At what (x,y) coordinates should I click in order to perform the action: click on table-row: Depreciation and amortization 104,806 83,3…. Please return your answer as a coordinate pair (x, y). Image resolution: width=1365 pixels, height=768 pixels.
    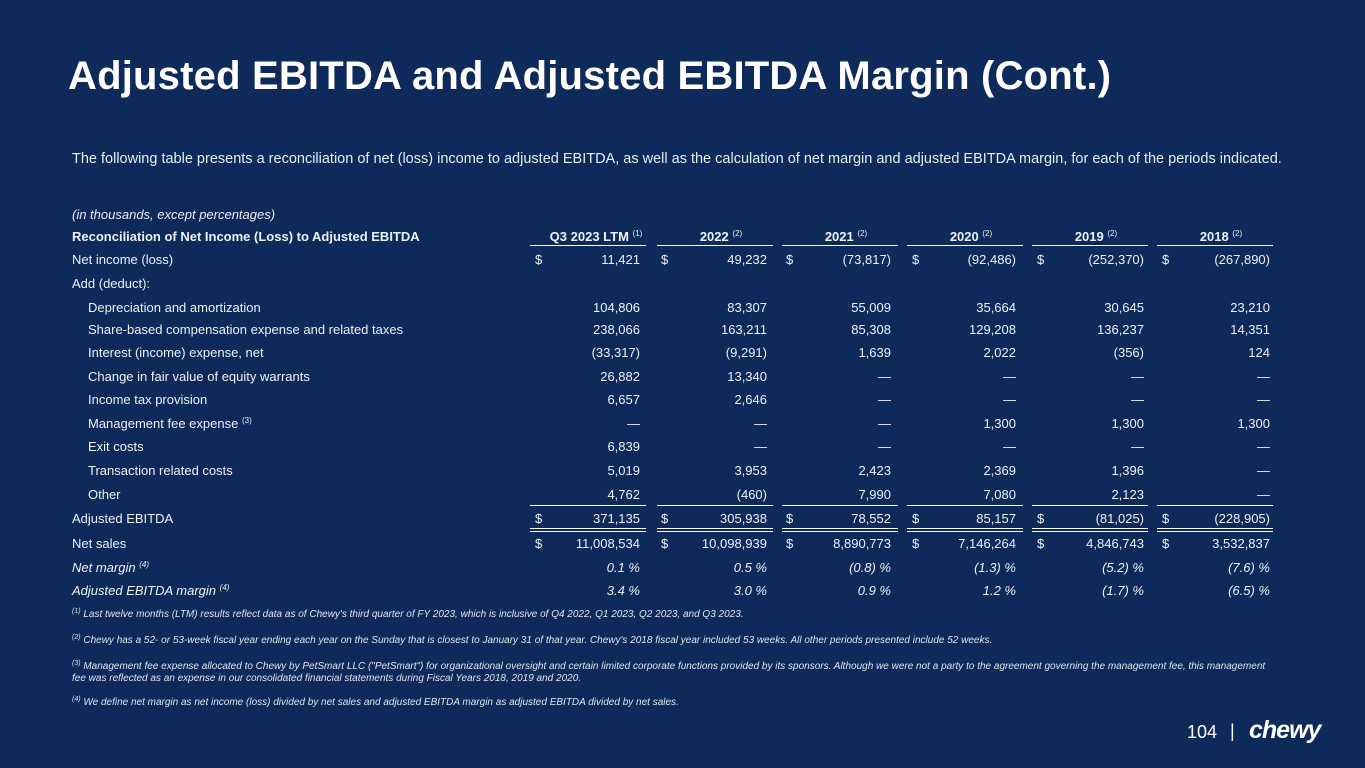
    Looking at the image, I should click on (682, 310).